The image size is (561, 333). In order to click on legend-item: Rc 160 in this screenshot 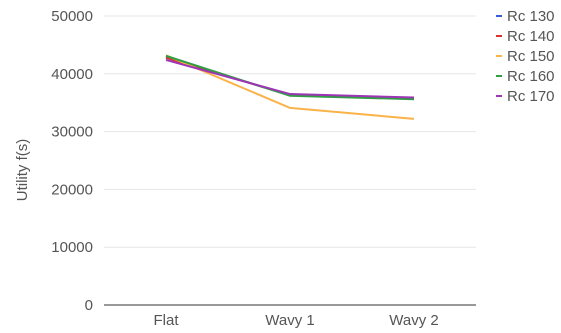, I will do `click(525, 76)`.